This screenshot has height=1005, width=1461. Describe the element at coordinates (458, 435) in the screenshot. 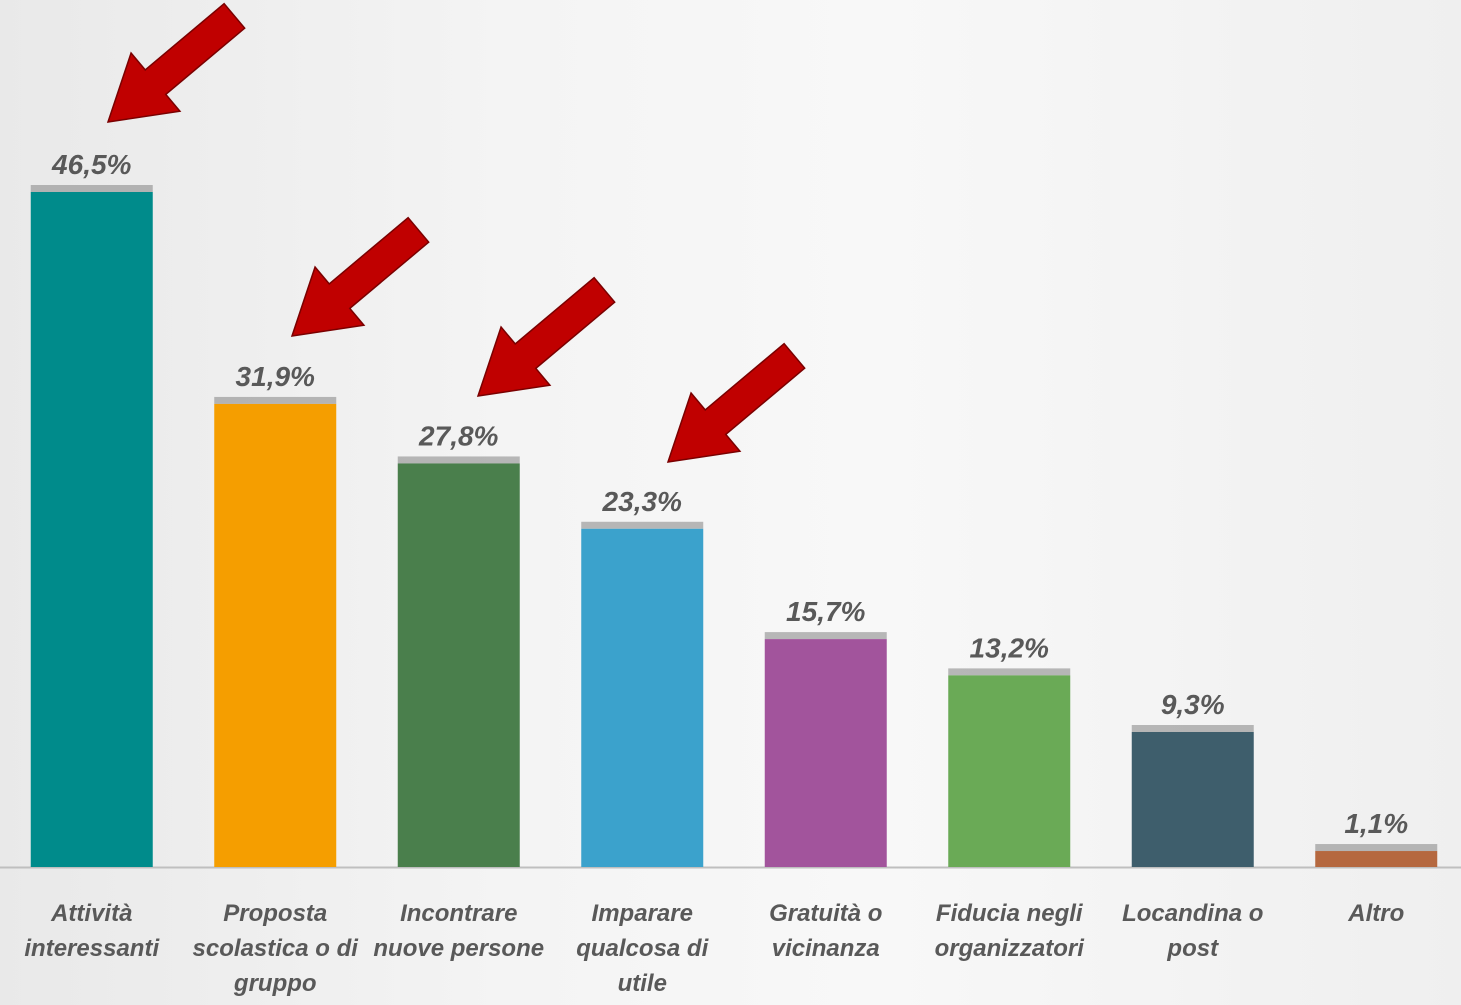

I see `value-label: 27,8%` at that location.